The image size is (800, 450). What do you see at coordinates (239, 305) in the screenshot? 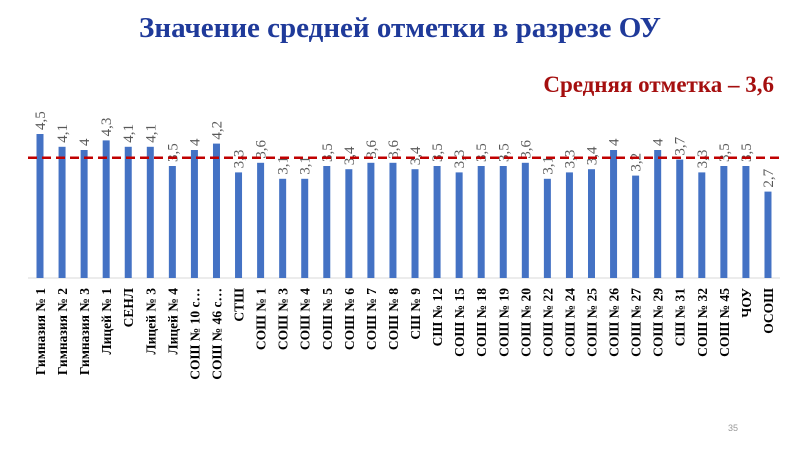
I see `category-label: СТШ` at bounding box center [239, 305].